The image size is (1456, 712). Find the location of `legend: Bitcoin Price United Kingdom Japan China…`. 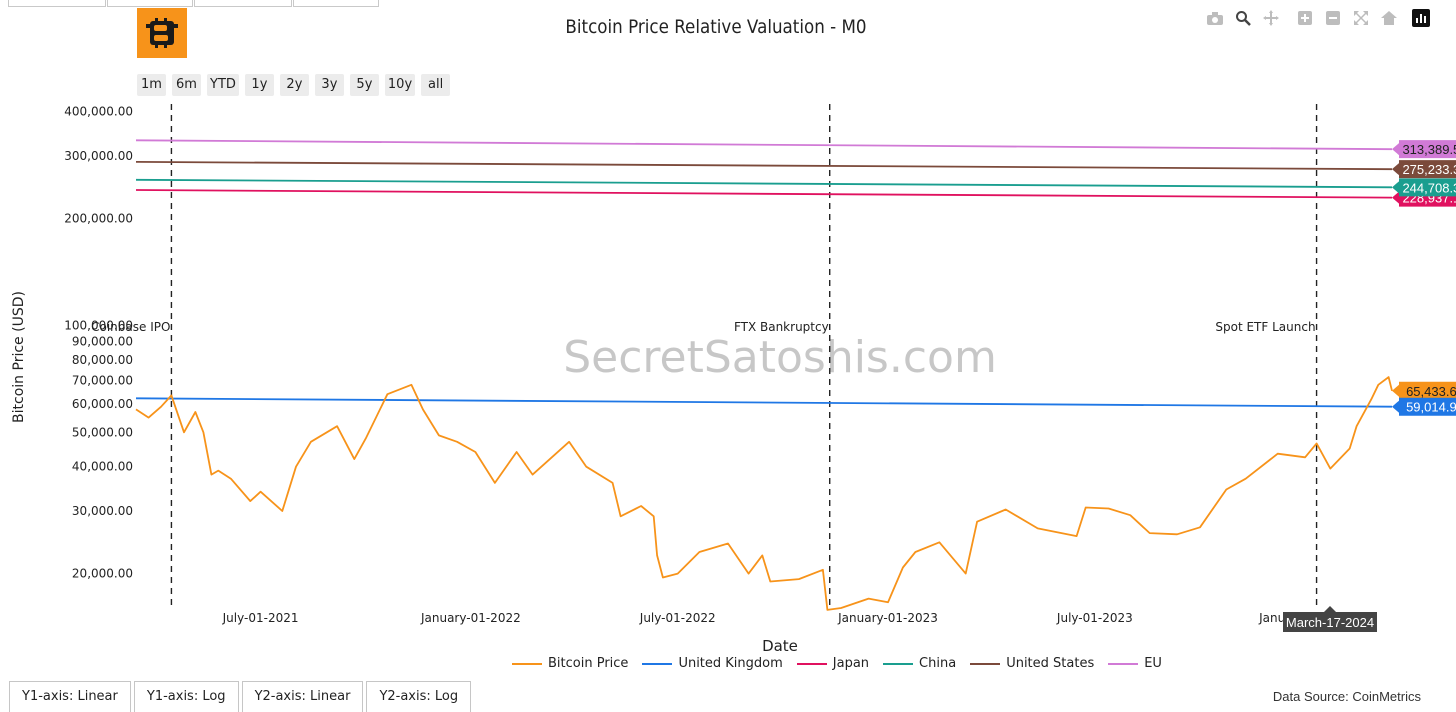

legend: Bitcoin Price United Kingdom Japan China… is located at coordinates (844, 663).